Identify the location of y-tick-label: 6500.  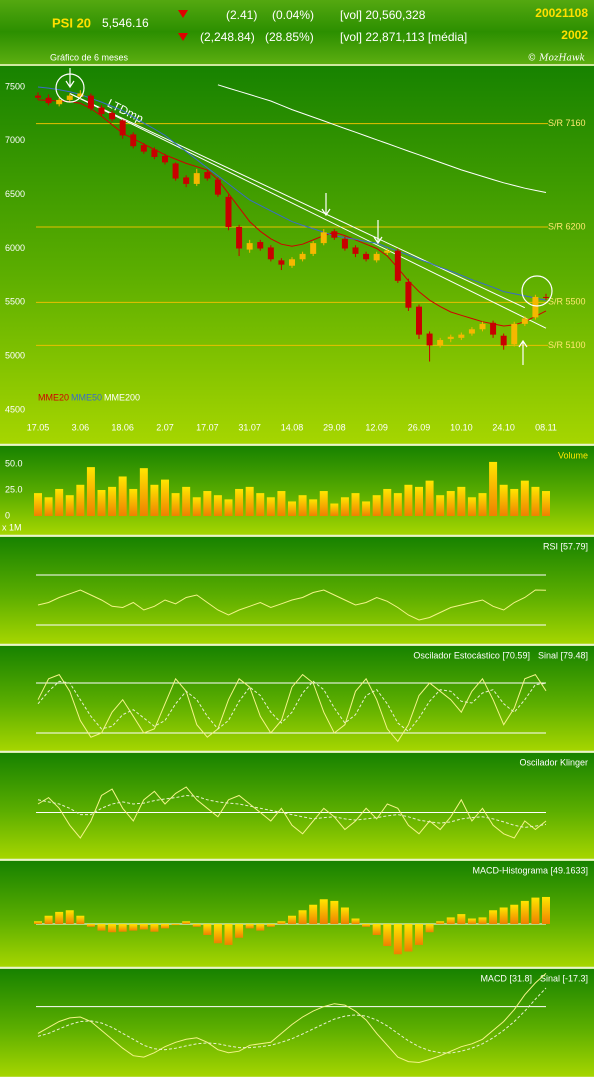
(15, 194).